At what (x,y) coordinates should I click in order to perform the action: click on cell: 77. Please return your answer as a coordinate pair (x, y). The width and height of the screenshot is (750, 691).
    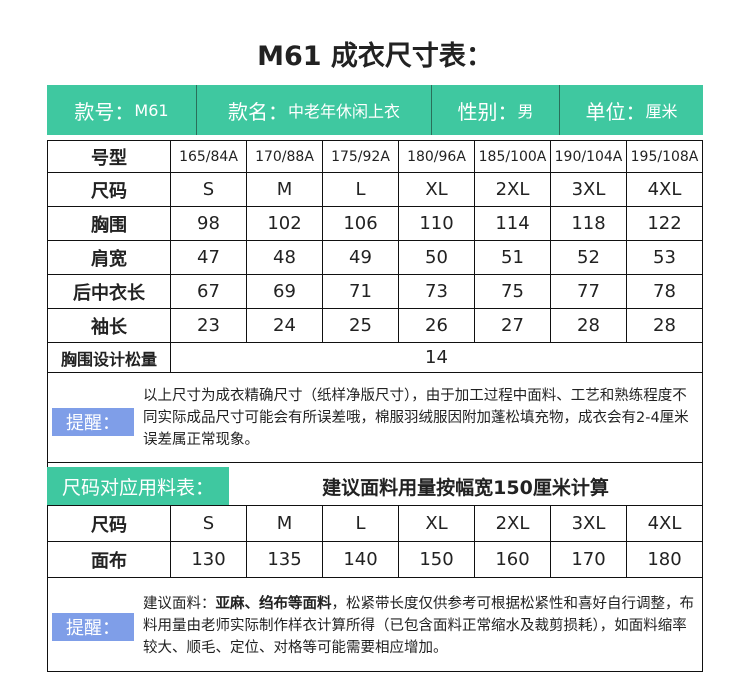
    Looking at the image, I should click on (588, 291).